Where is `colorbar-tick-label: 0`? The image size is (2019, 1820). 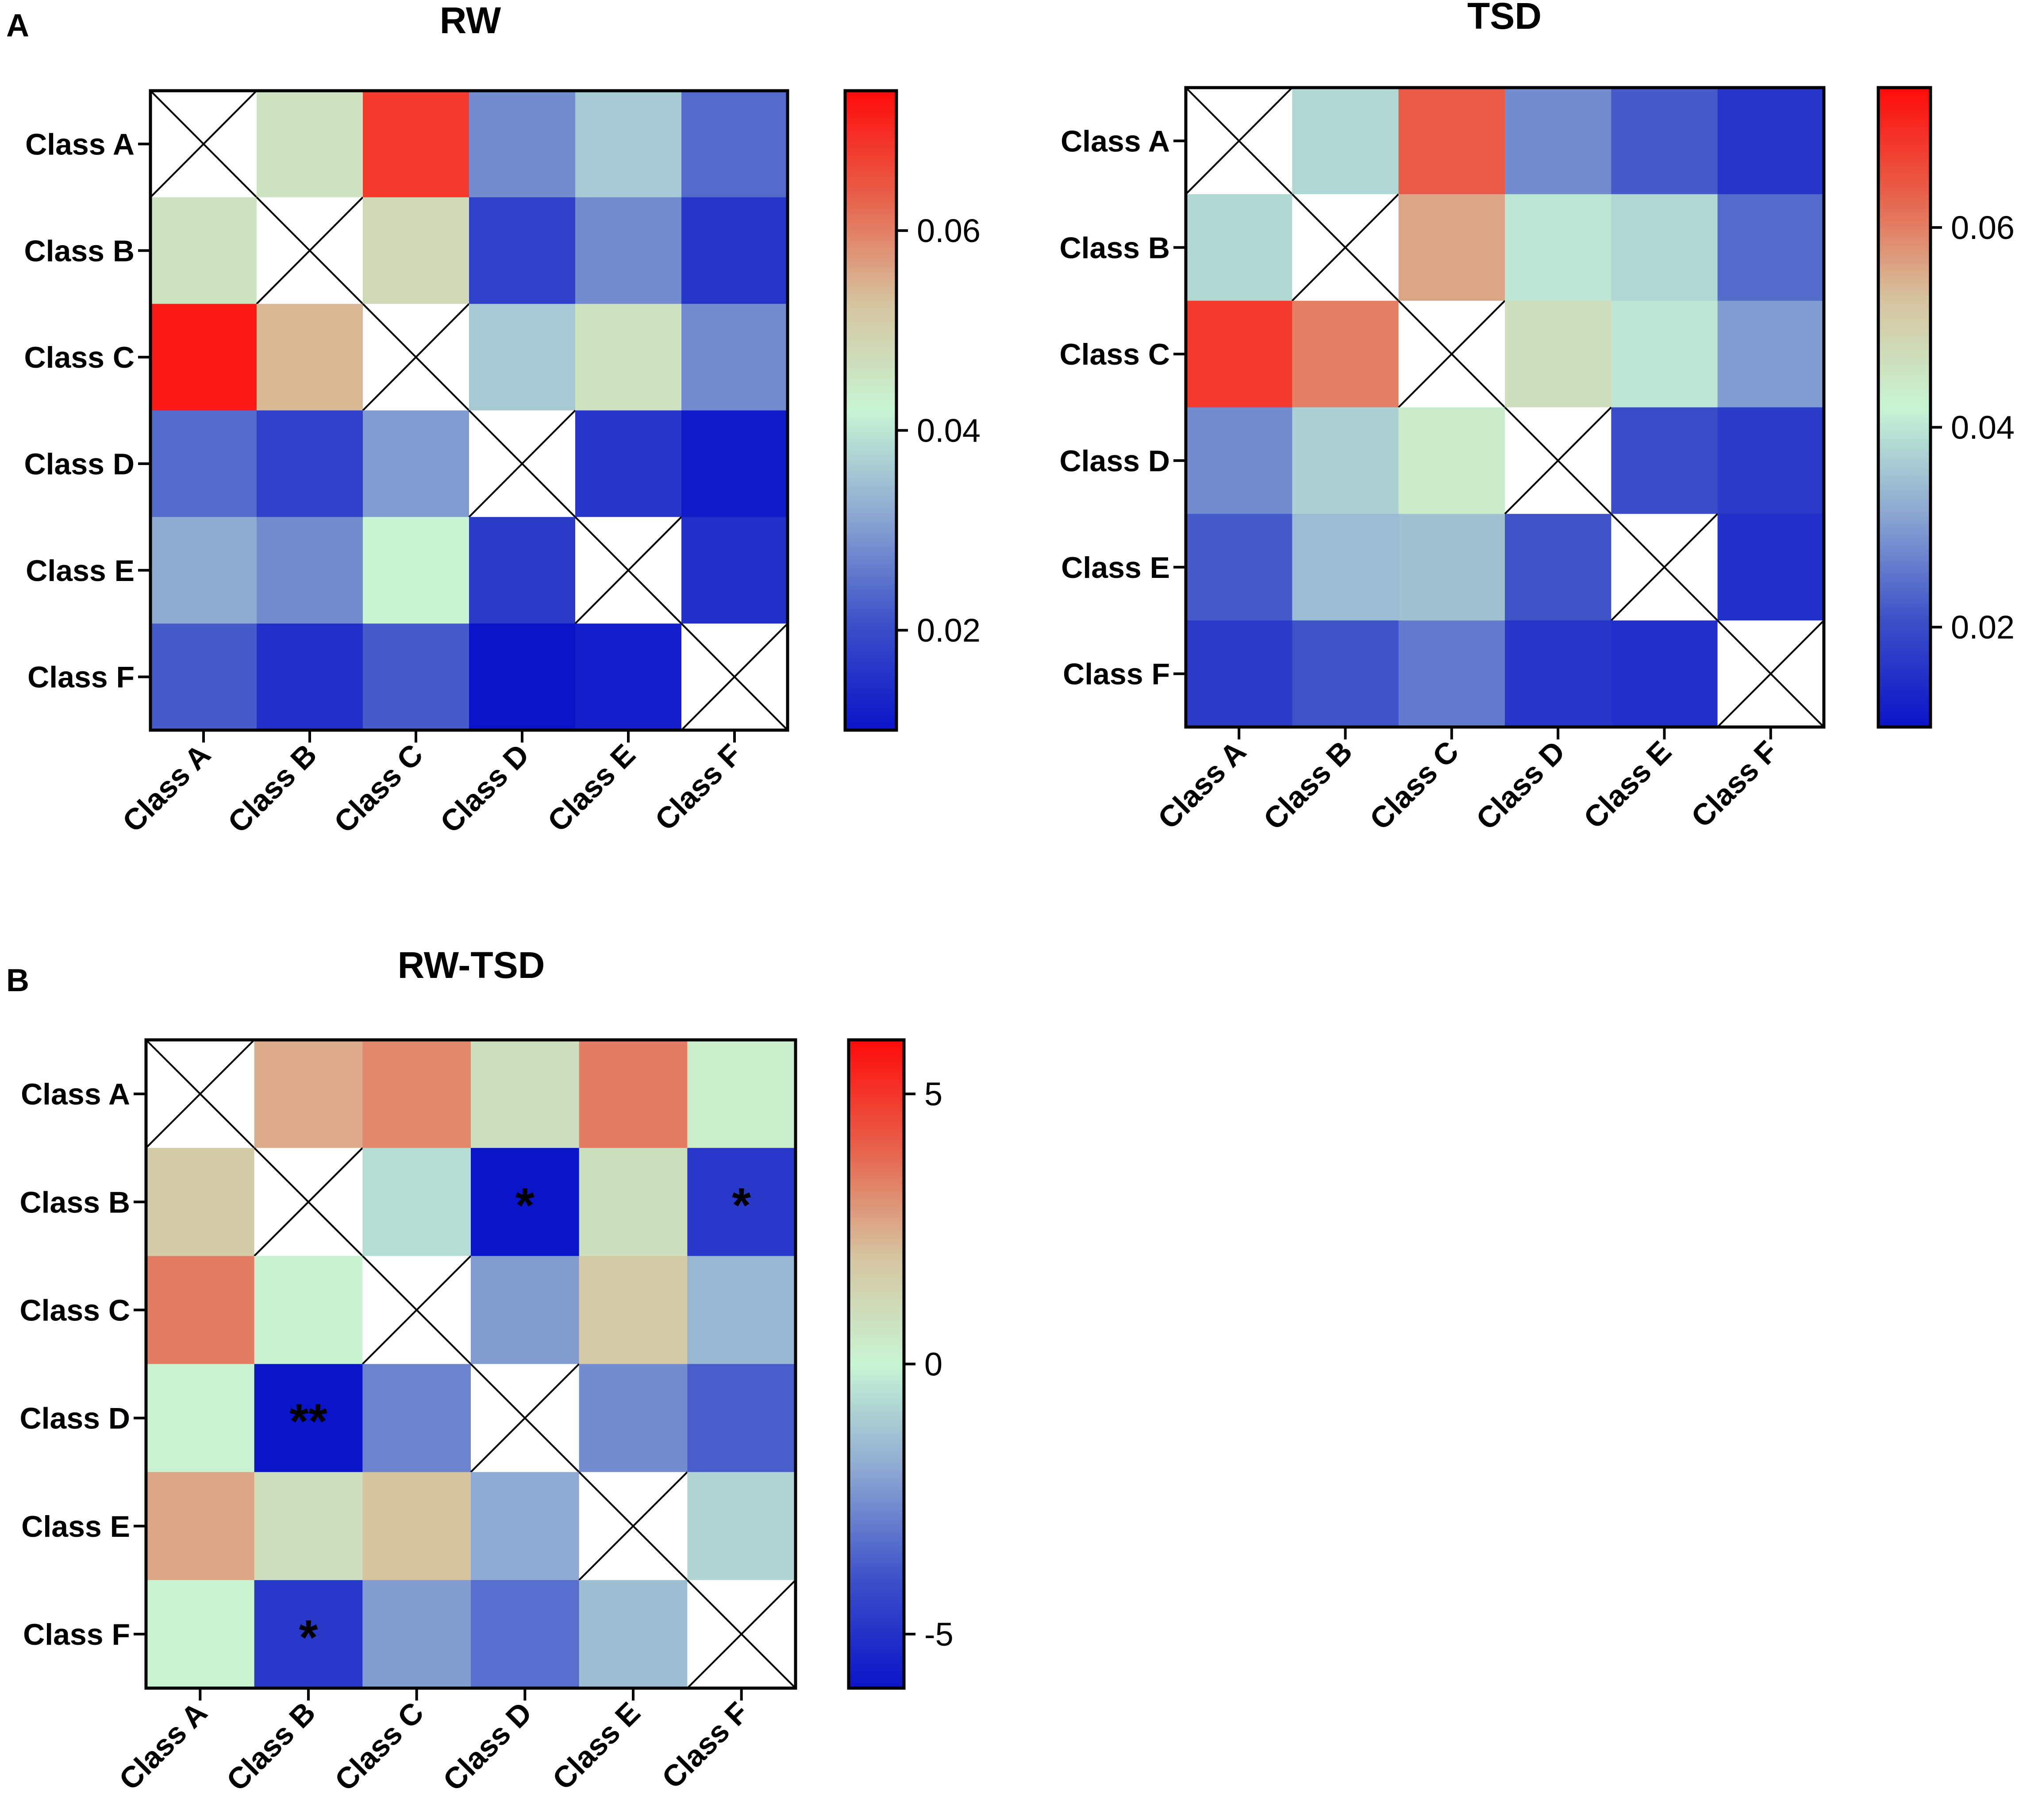 colorbar-tick-label: 0 is located at coordinates (933, 1364).